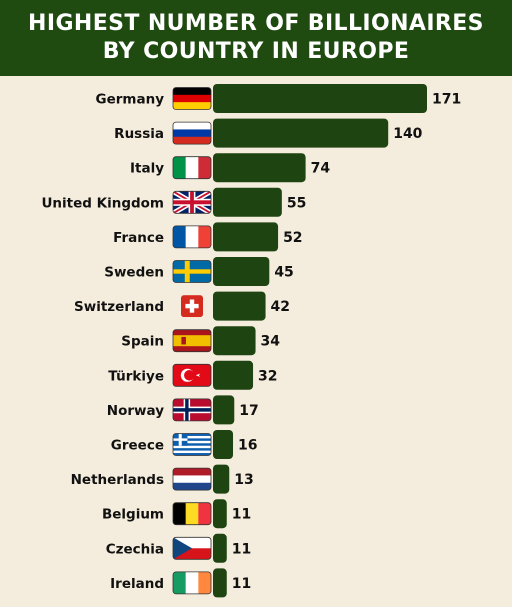 The width and height of the screenshot is (512, 607). What do you see at coordinates (192, 410) in the screenshot?
I see `norway-flag-icon` at bounding box center [192, 410].